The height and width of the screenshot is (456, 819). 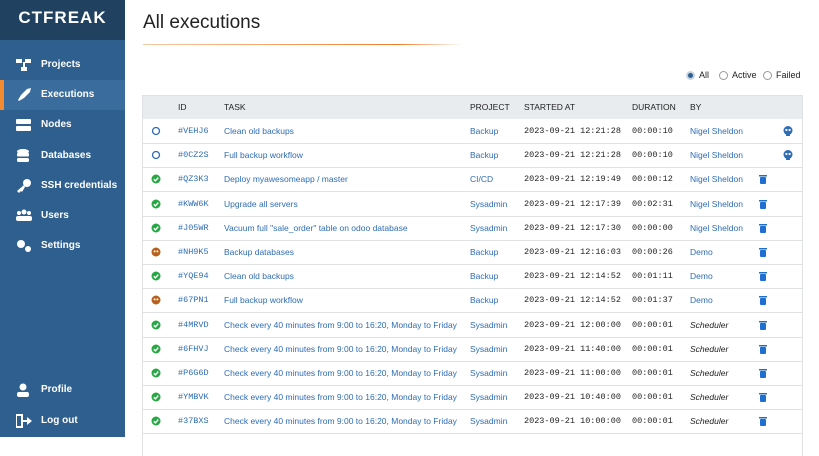 I want to click on nav-item: Projects, so click(x=62, y=65).